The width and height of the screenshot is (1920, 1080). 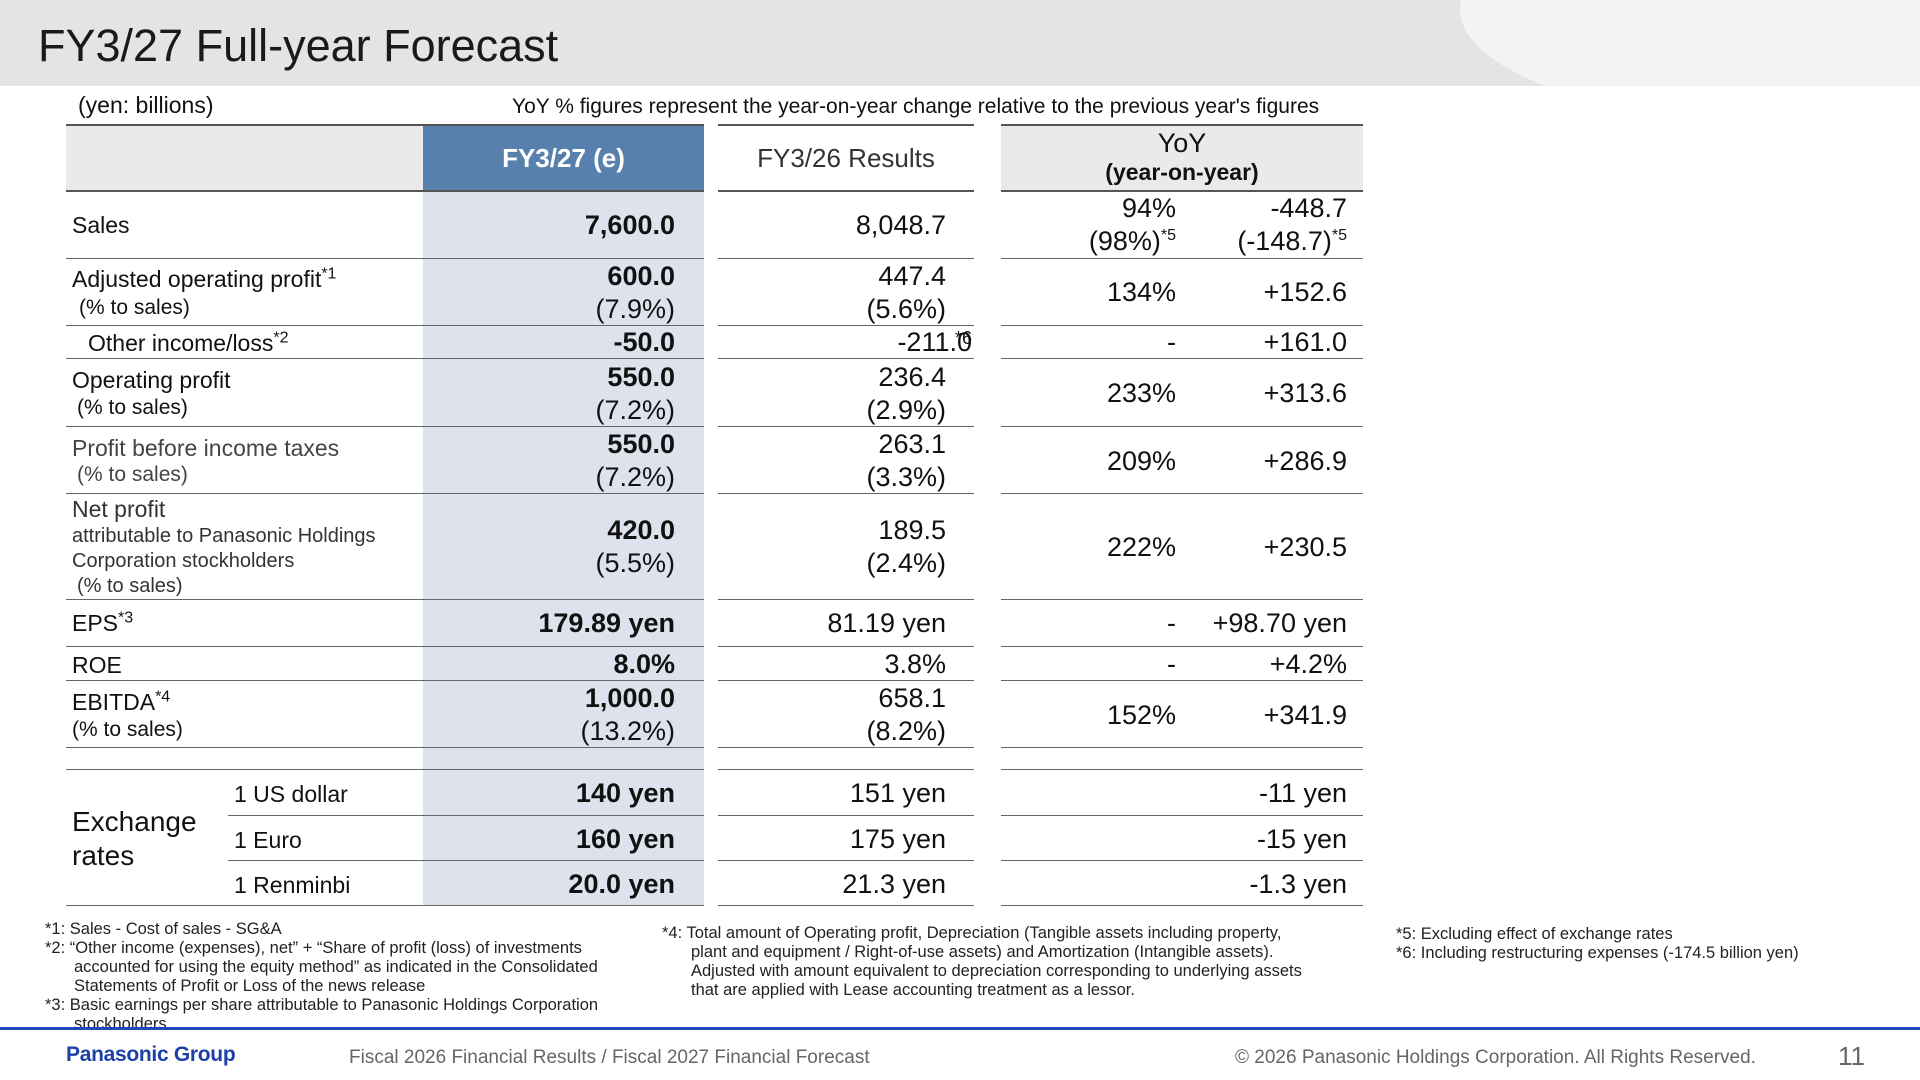 I want to click on header-yoy-sub: (year-on-year), so click(x=1182, y=172).